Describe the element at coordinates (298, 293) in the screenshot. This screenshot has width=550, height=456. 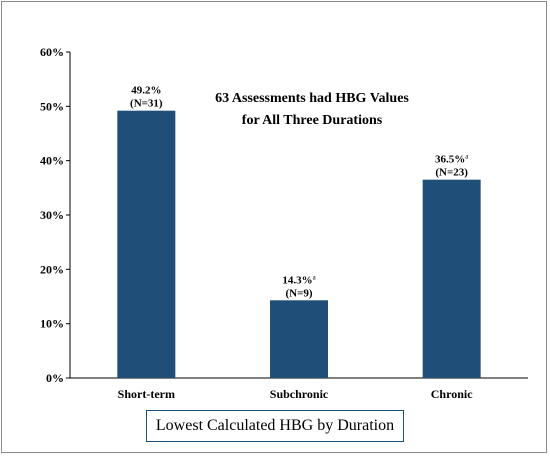
I see `data-label-n: (N=9)` at that location.